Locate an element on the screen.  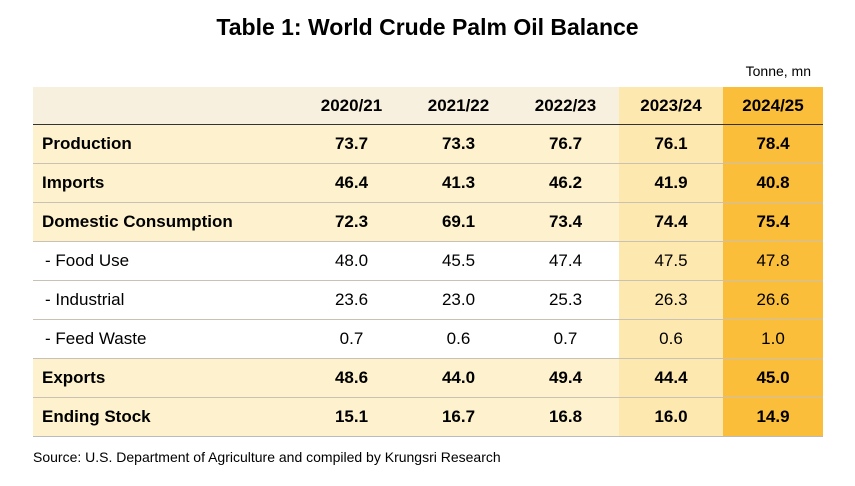
header-corner is located at coordinates (165, 106).